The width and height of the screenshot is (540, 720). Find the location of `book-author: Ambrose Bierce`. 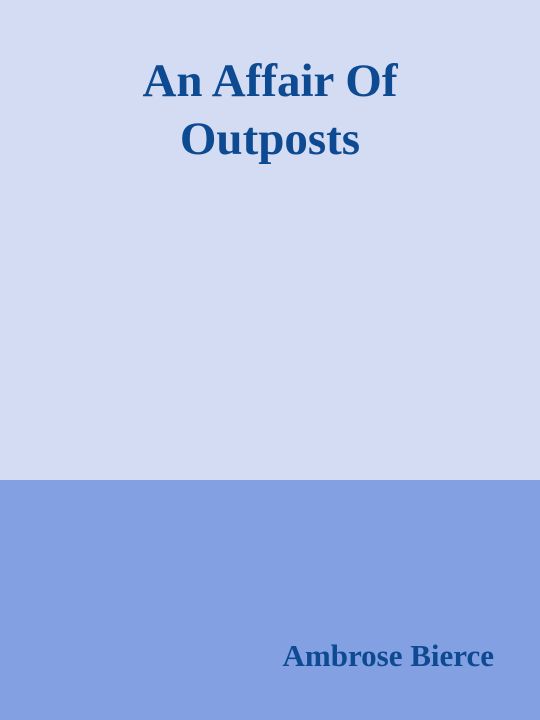

book-author: Ambrose Bierce is located at coordinates (388, 655).